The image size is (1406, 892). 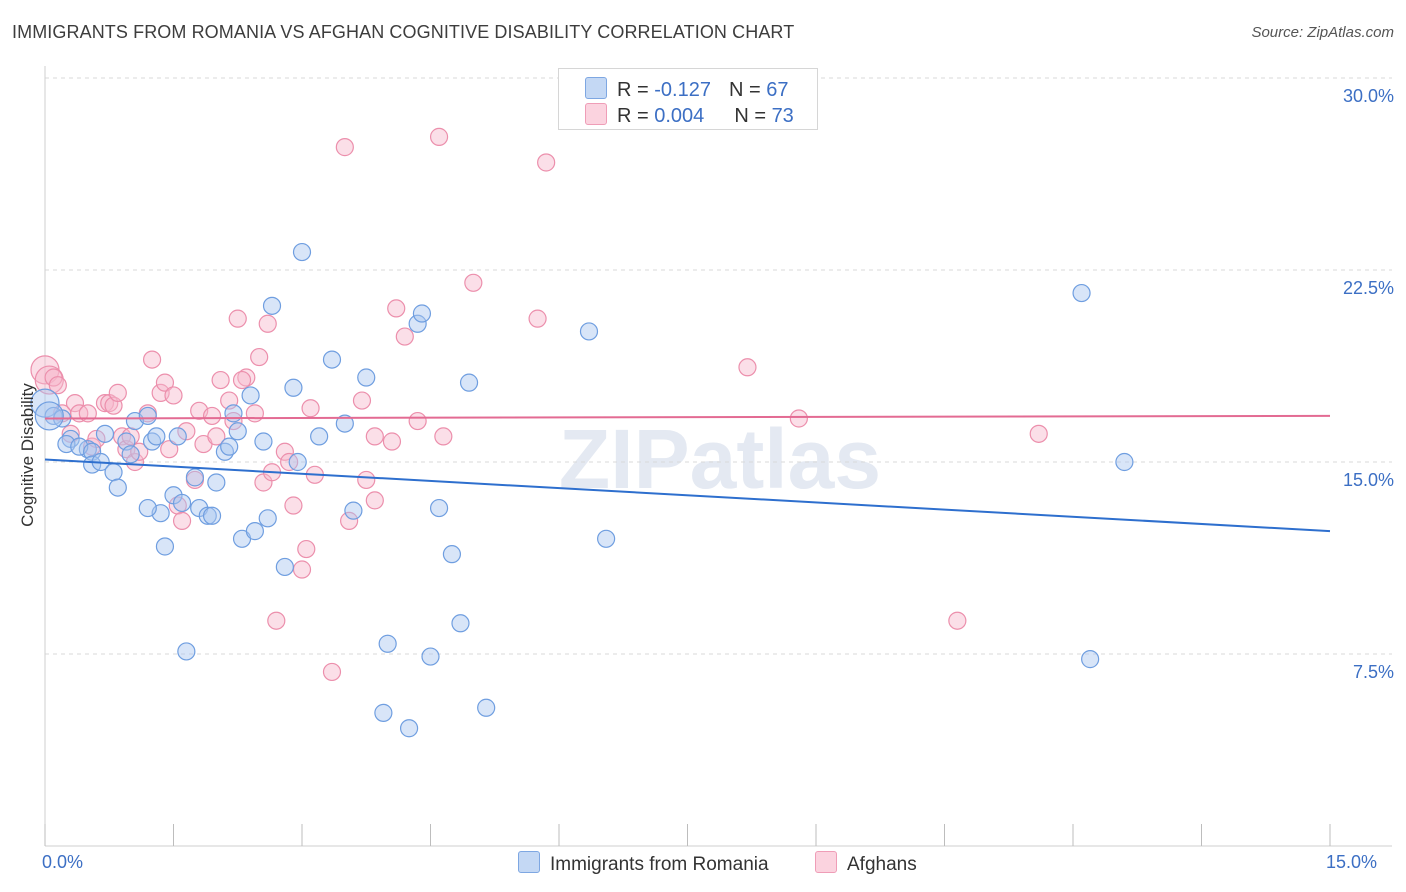 I want to click on legend-swatch-afghans, so click(x=596, y=114).